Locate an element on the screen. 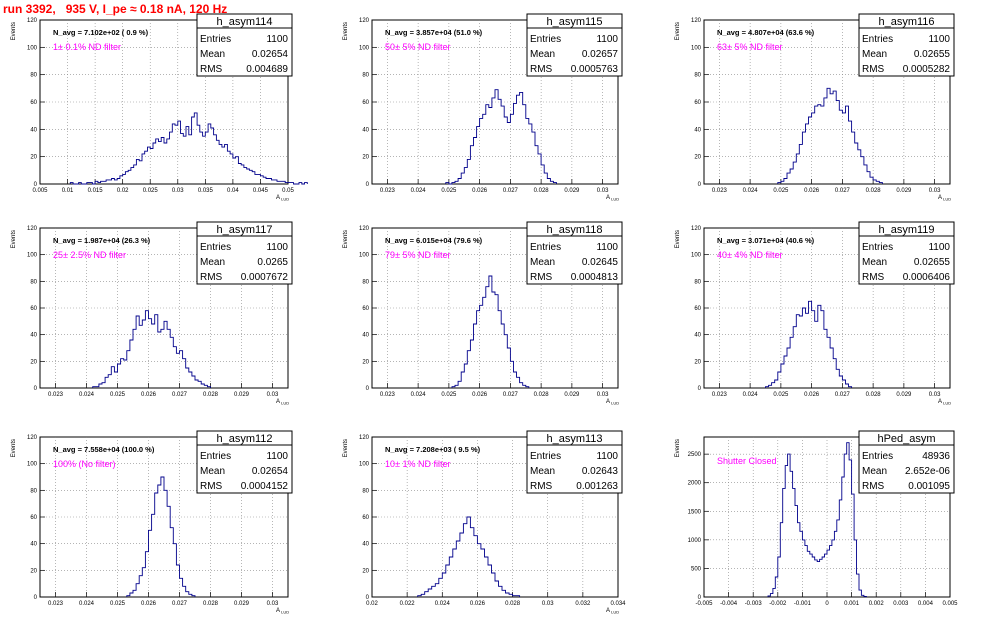  x-tick-label: 0.022 is located at coordinates (408, 604).